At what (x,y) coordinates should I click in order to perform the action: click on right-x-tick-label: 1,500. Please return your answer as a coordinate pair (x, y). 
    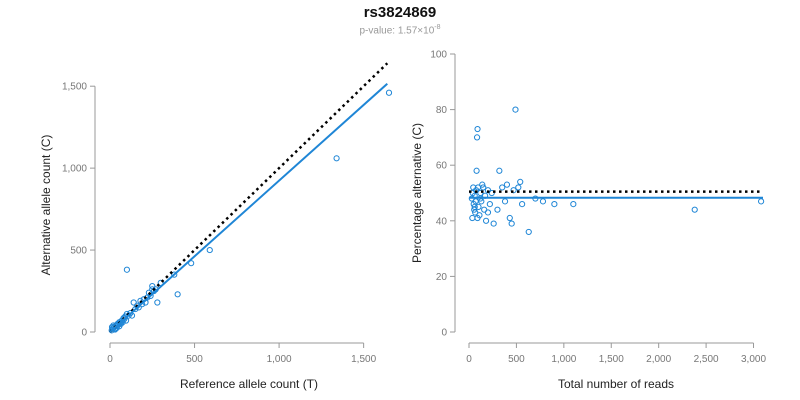
    Looking at the image, I should click on (611, 359).